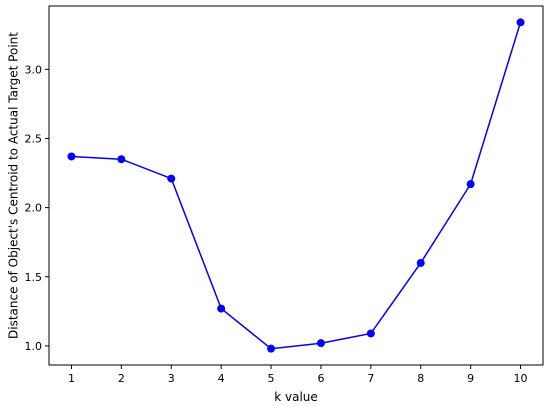  I want to click on x-tick-label: 1, so click(71, 378).